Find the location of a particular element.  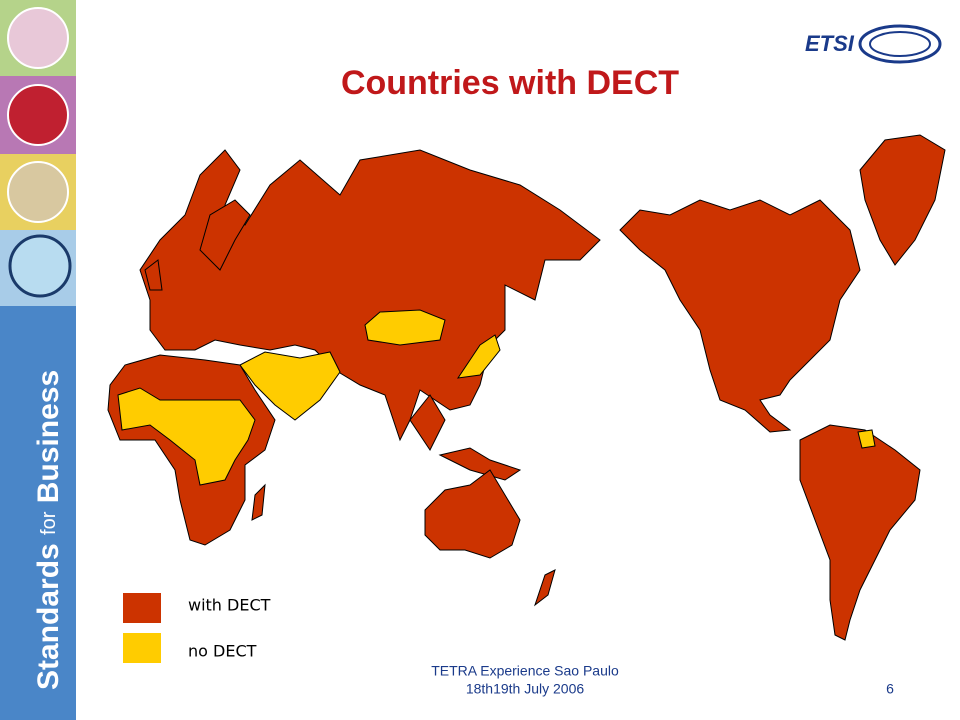

australia is located at coordinates (472, 514).